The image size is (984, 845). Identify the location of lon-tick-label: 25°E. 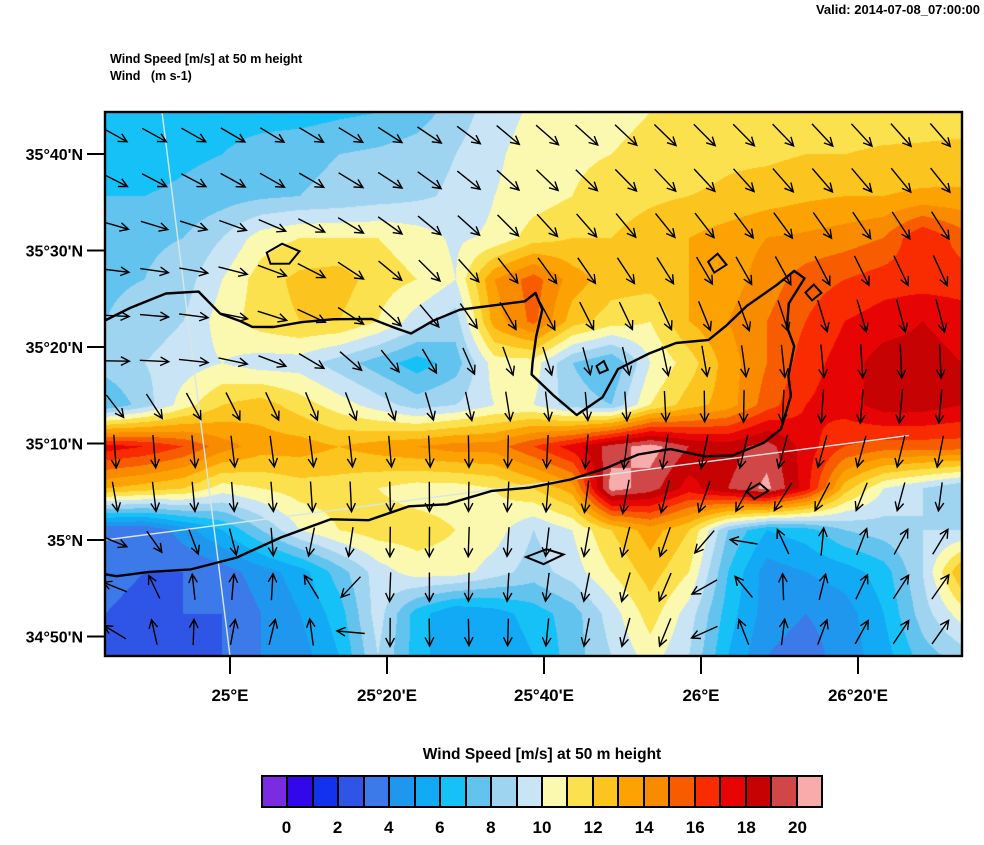
(229, 695).